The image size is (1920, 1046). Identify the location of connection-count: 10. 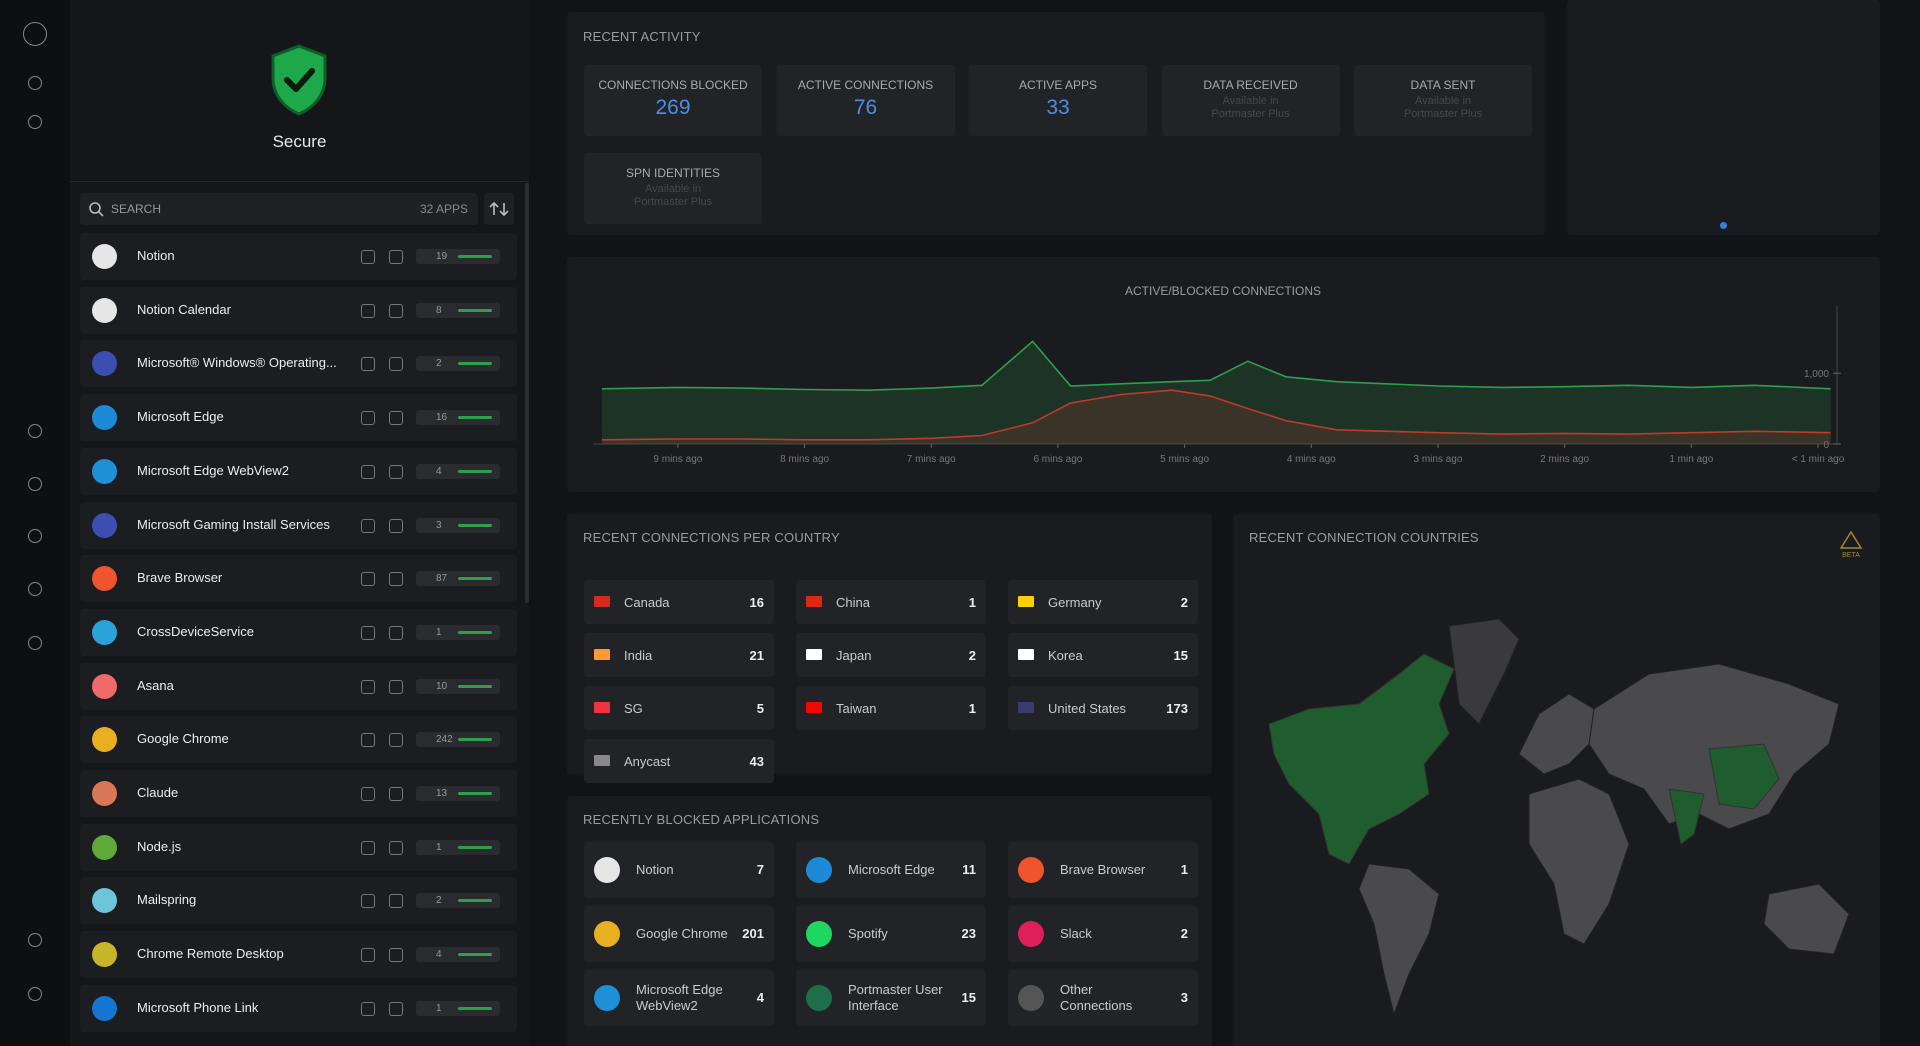
(442, 686).